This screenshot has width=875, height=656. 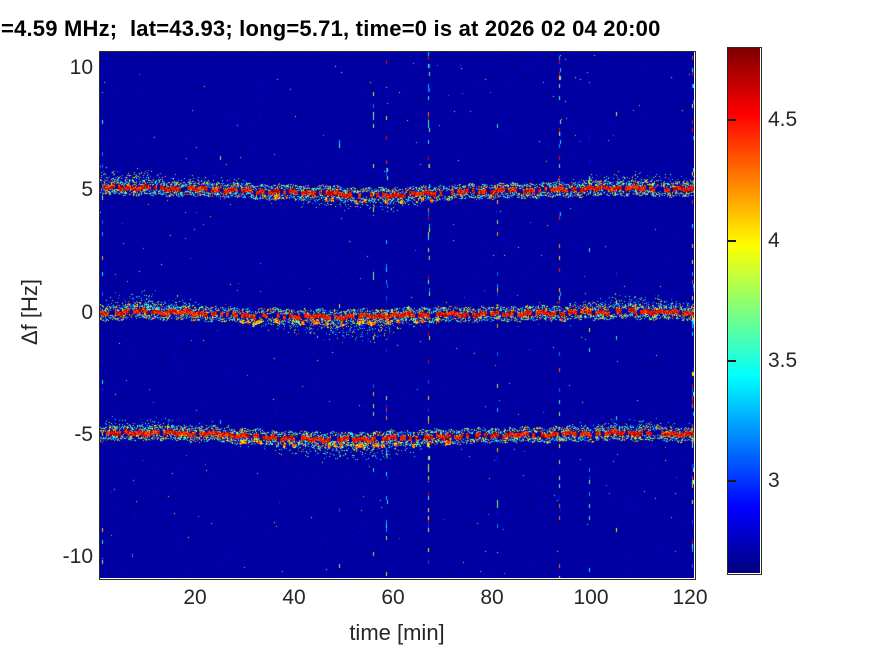 I want to click on x-tick-label: 60, so click(x=393, y=597).